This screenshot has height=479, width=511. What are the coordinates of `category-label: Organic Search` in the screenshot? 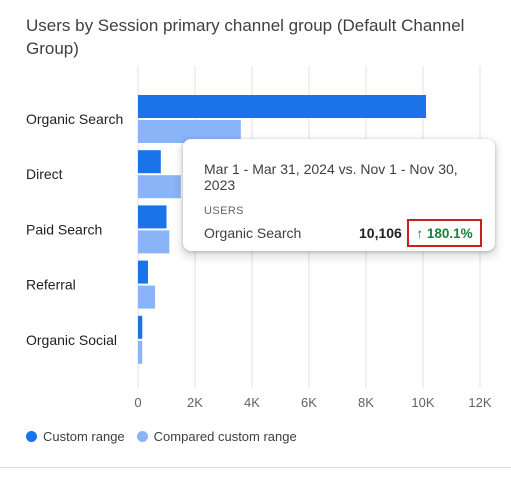 It's located at (74, 119).